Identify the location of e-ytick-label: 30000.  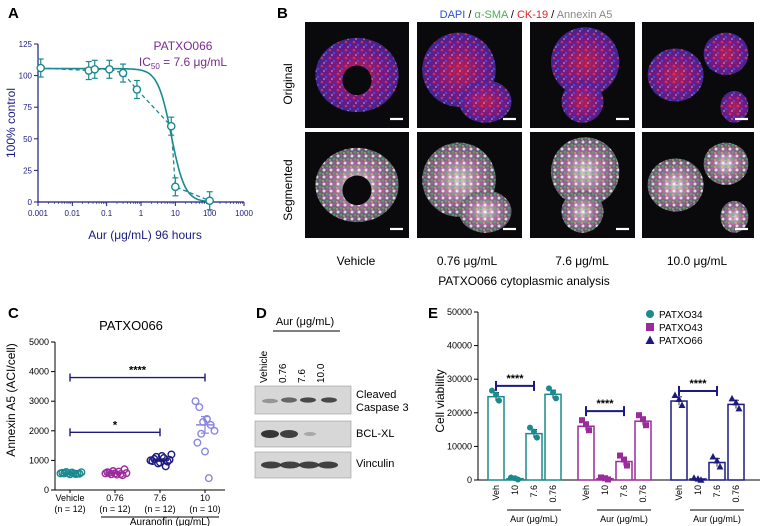
(459, 379).